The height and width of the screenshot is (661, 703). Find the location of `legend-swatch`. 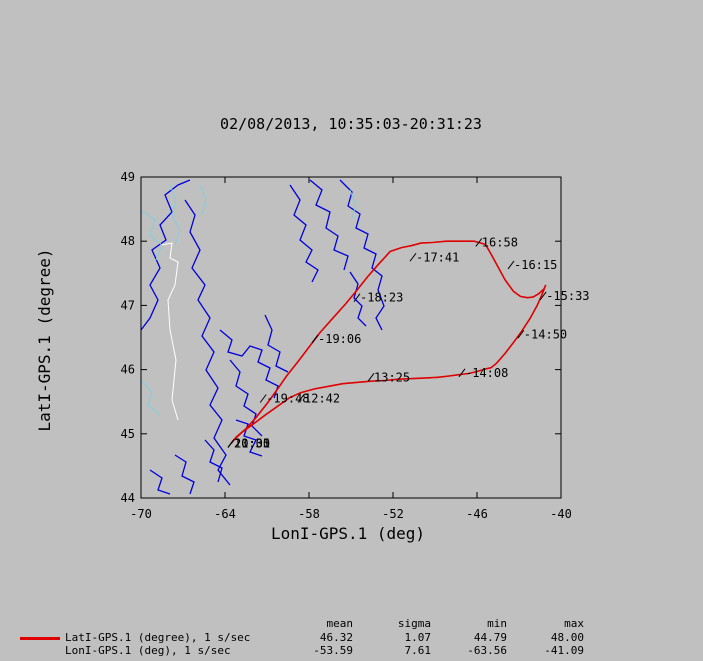

legend-swatch is located at coordinates (40, 638).